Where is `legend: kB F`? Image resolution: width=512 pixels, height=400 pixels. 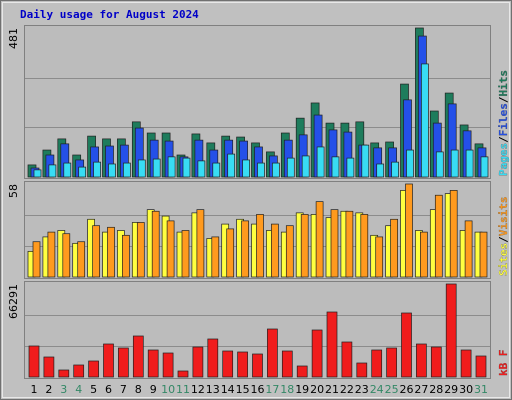 legend: kB F is located at coordinates (503, 363).